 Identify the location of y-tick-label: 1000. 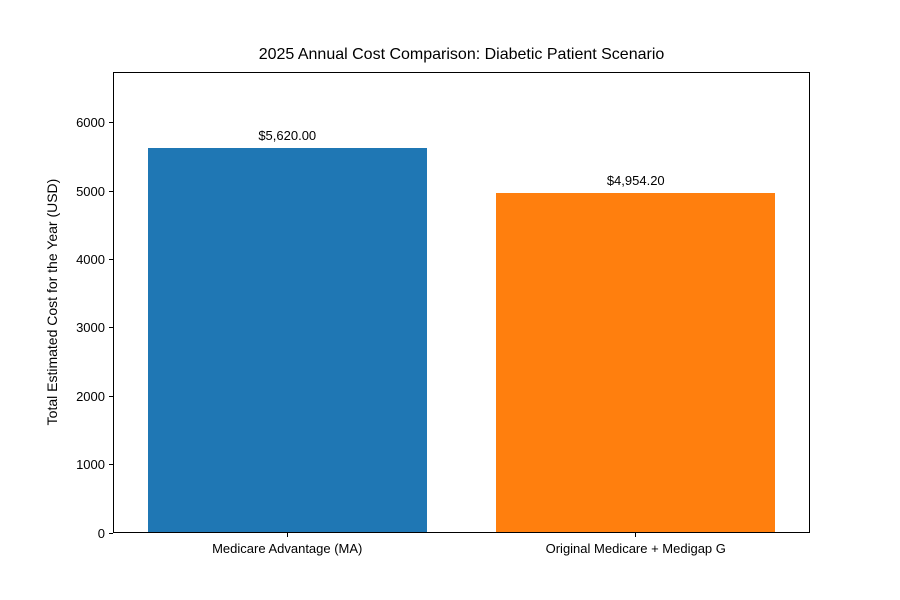
(90, 465).